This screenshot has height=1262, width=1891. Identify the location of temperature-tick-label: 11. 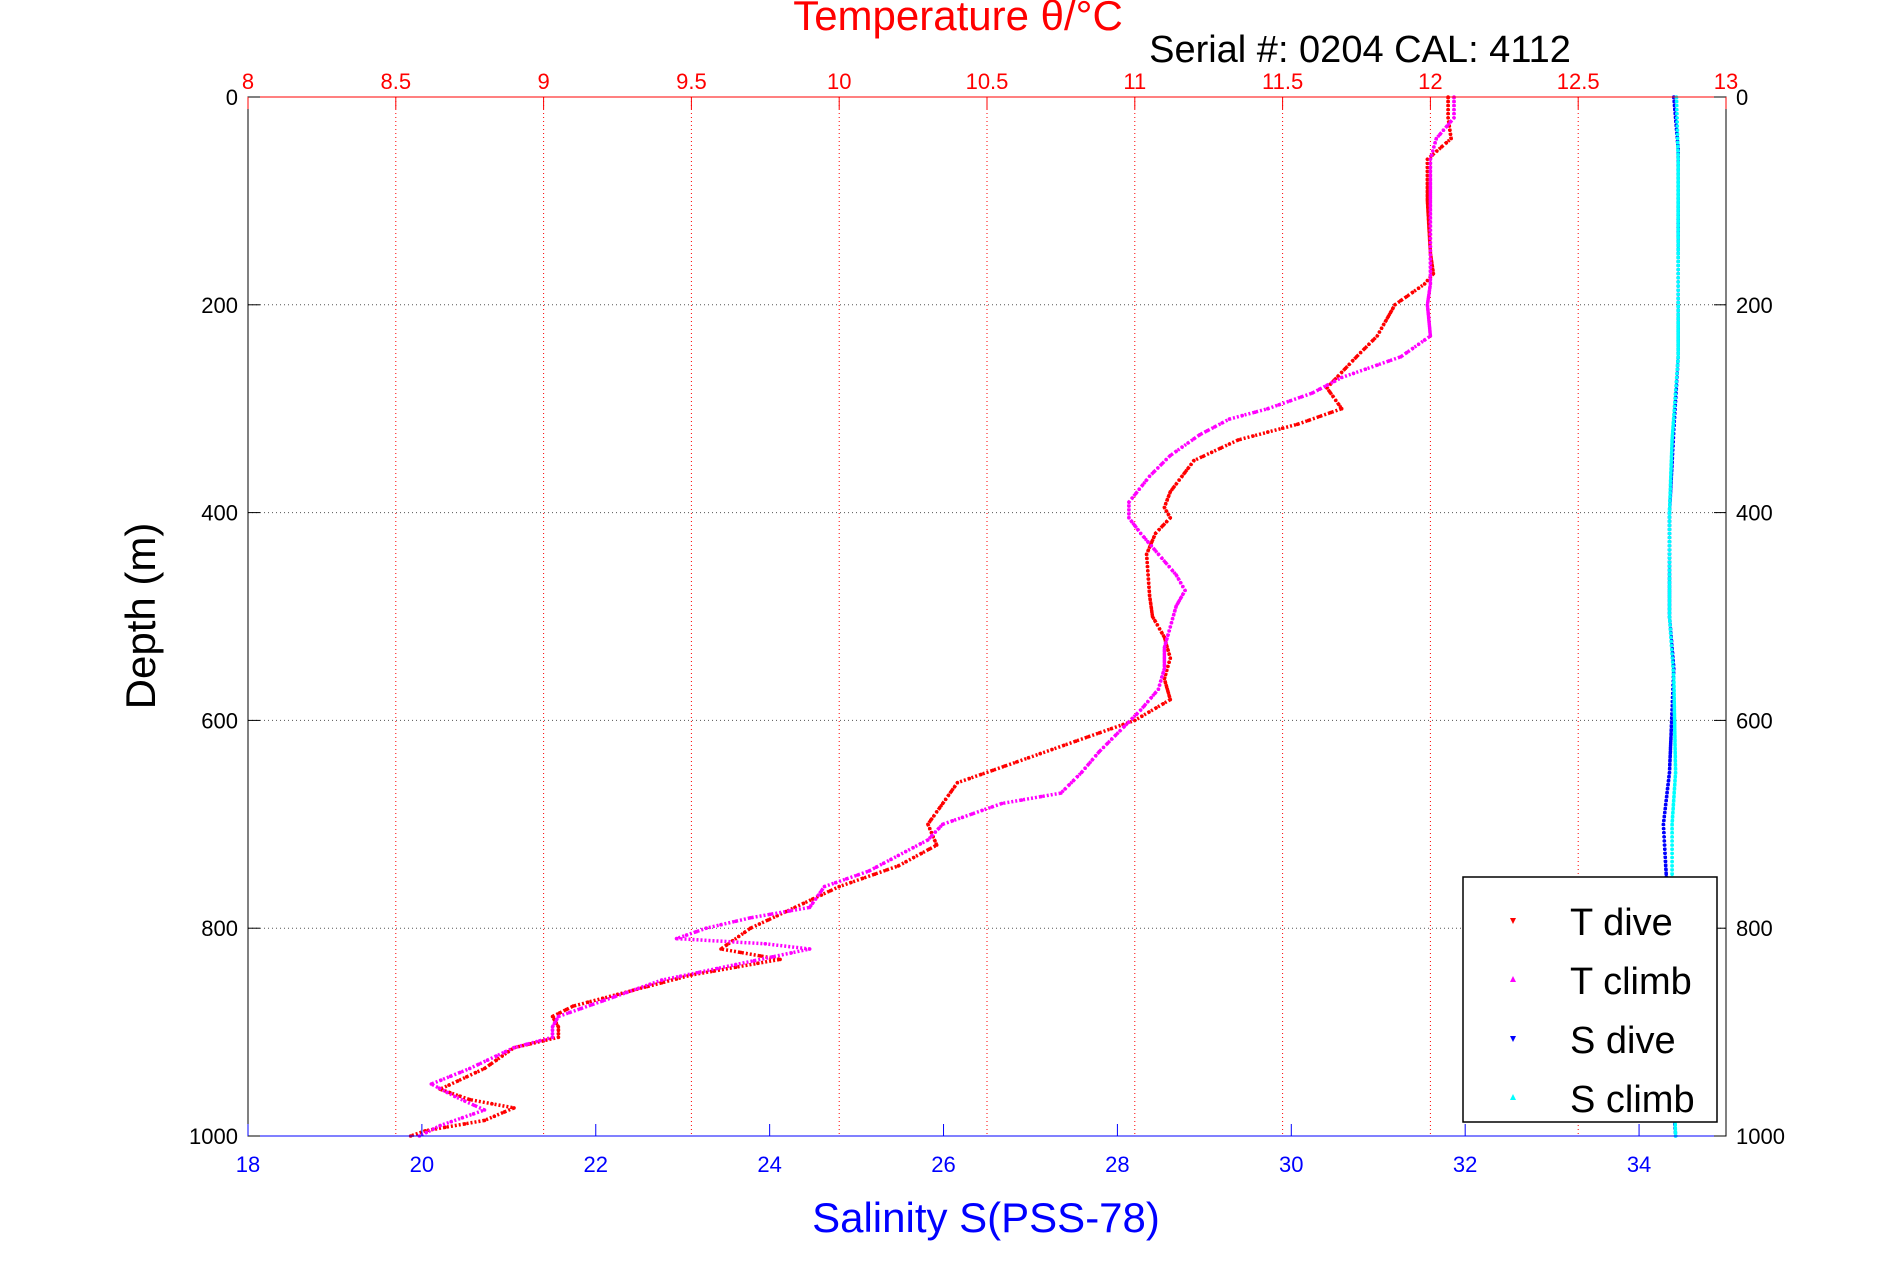
(1134, 81).